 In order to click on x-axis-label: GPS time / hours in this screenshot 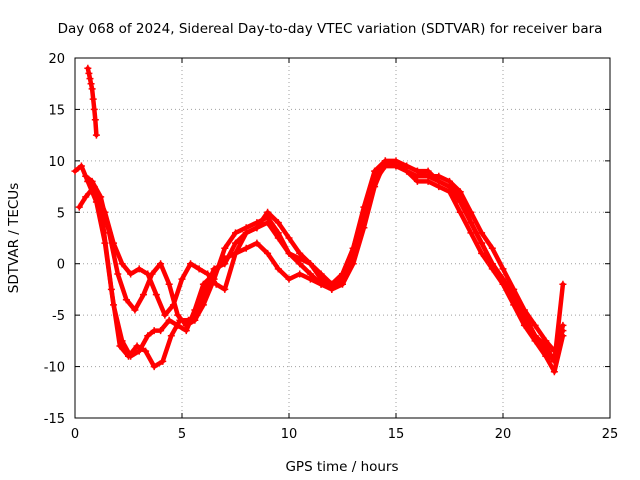, I will do `click(341, 467)`.